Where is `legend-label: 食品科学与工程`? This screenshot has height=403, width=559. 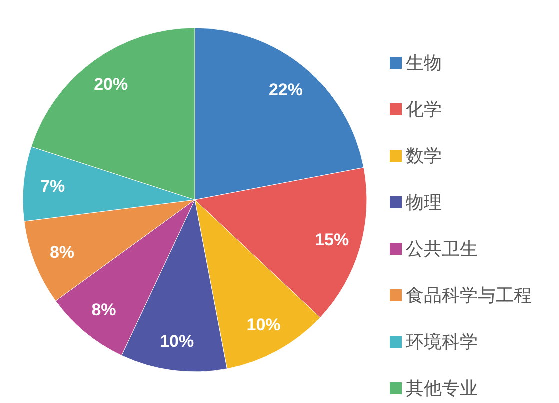
legend-label: 食品科学与工程 is located at coordinates (469, 296).